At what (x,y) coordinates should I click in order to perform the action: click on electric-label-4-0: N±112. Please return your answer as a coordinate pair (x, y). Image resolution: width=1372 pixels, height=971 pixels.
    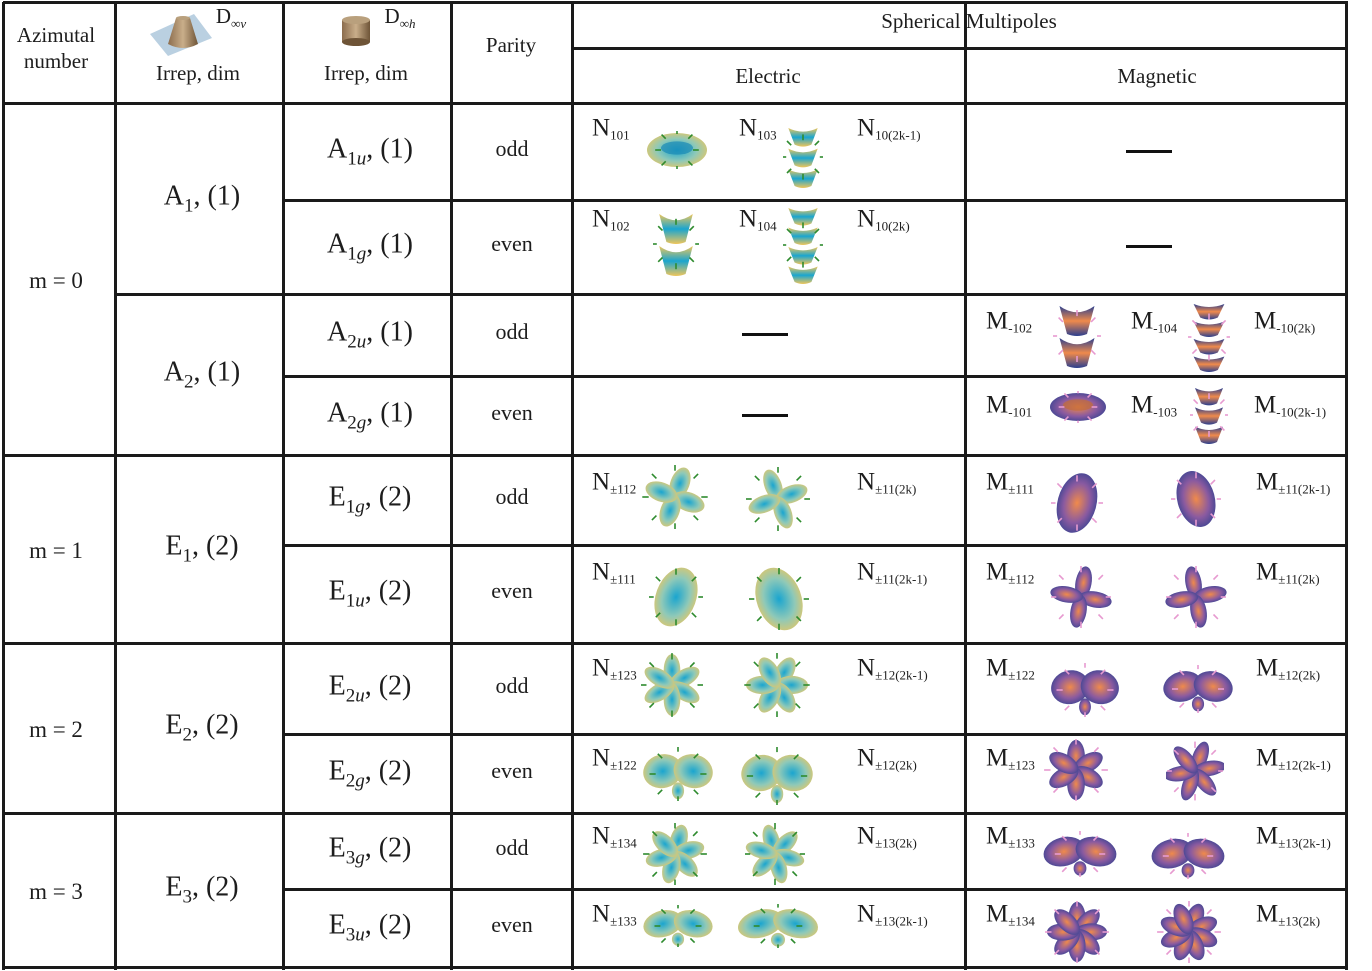
    Looking at the image, I should click on (614, 482).